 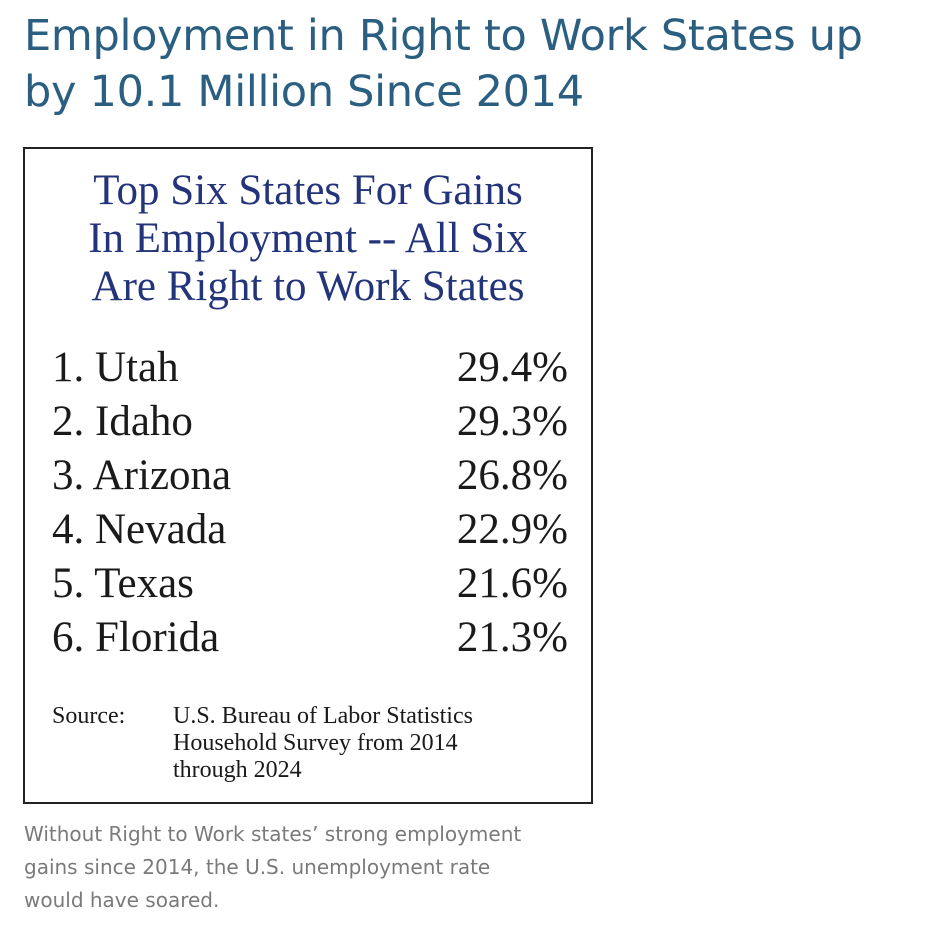 What do you see at coordinates (512, 367) in the screenshot?
I see `state-gain-value: 29.4%` at bounding box center [512, 367].